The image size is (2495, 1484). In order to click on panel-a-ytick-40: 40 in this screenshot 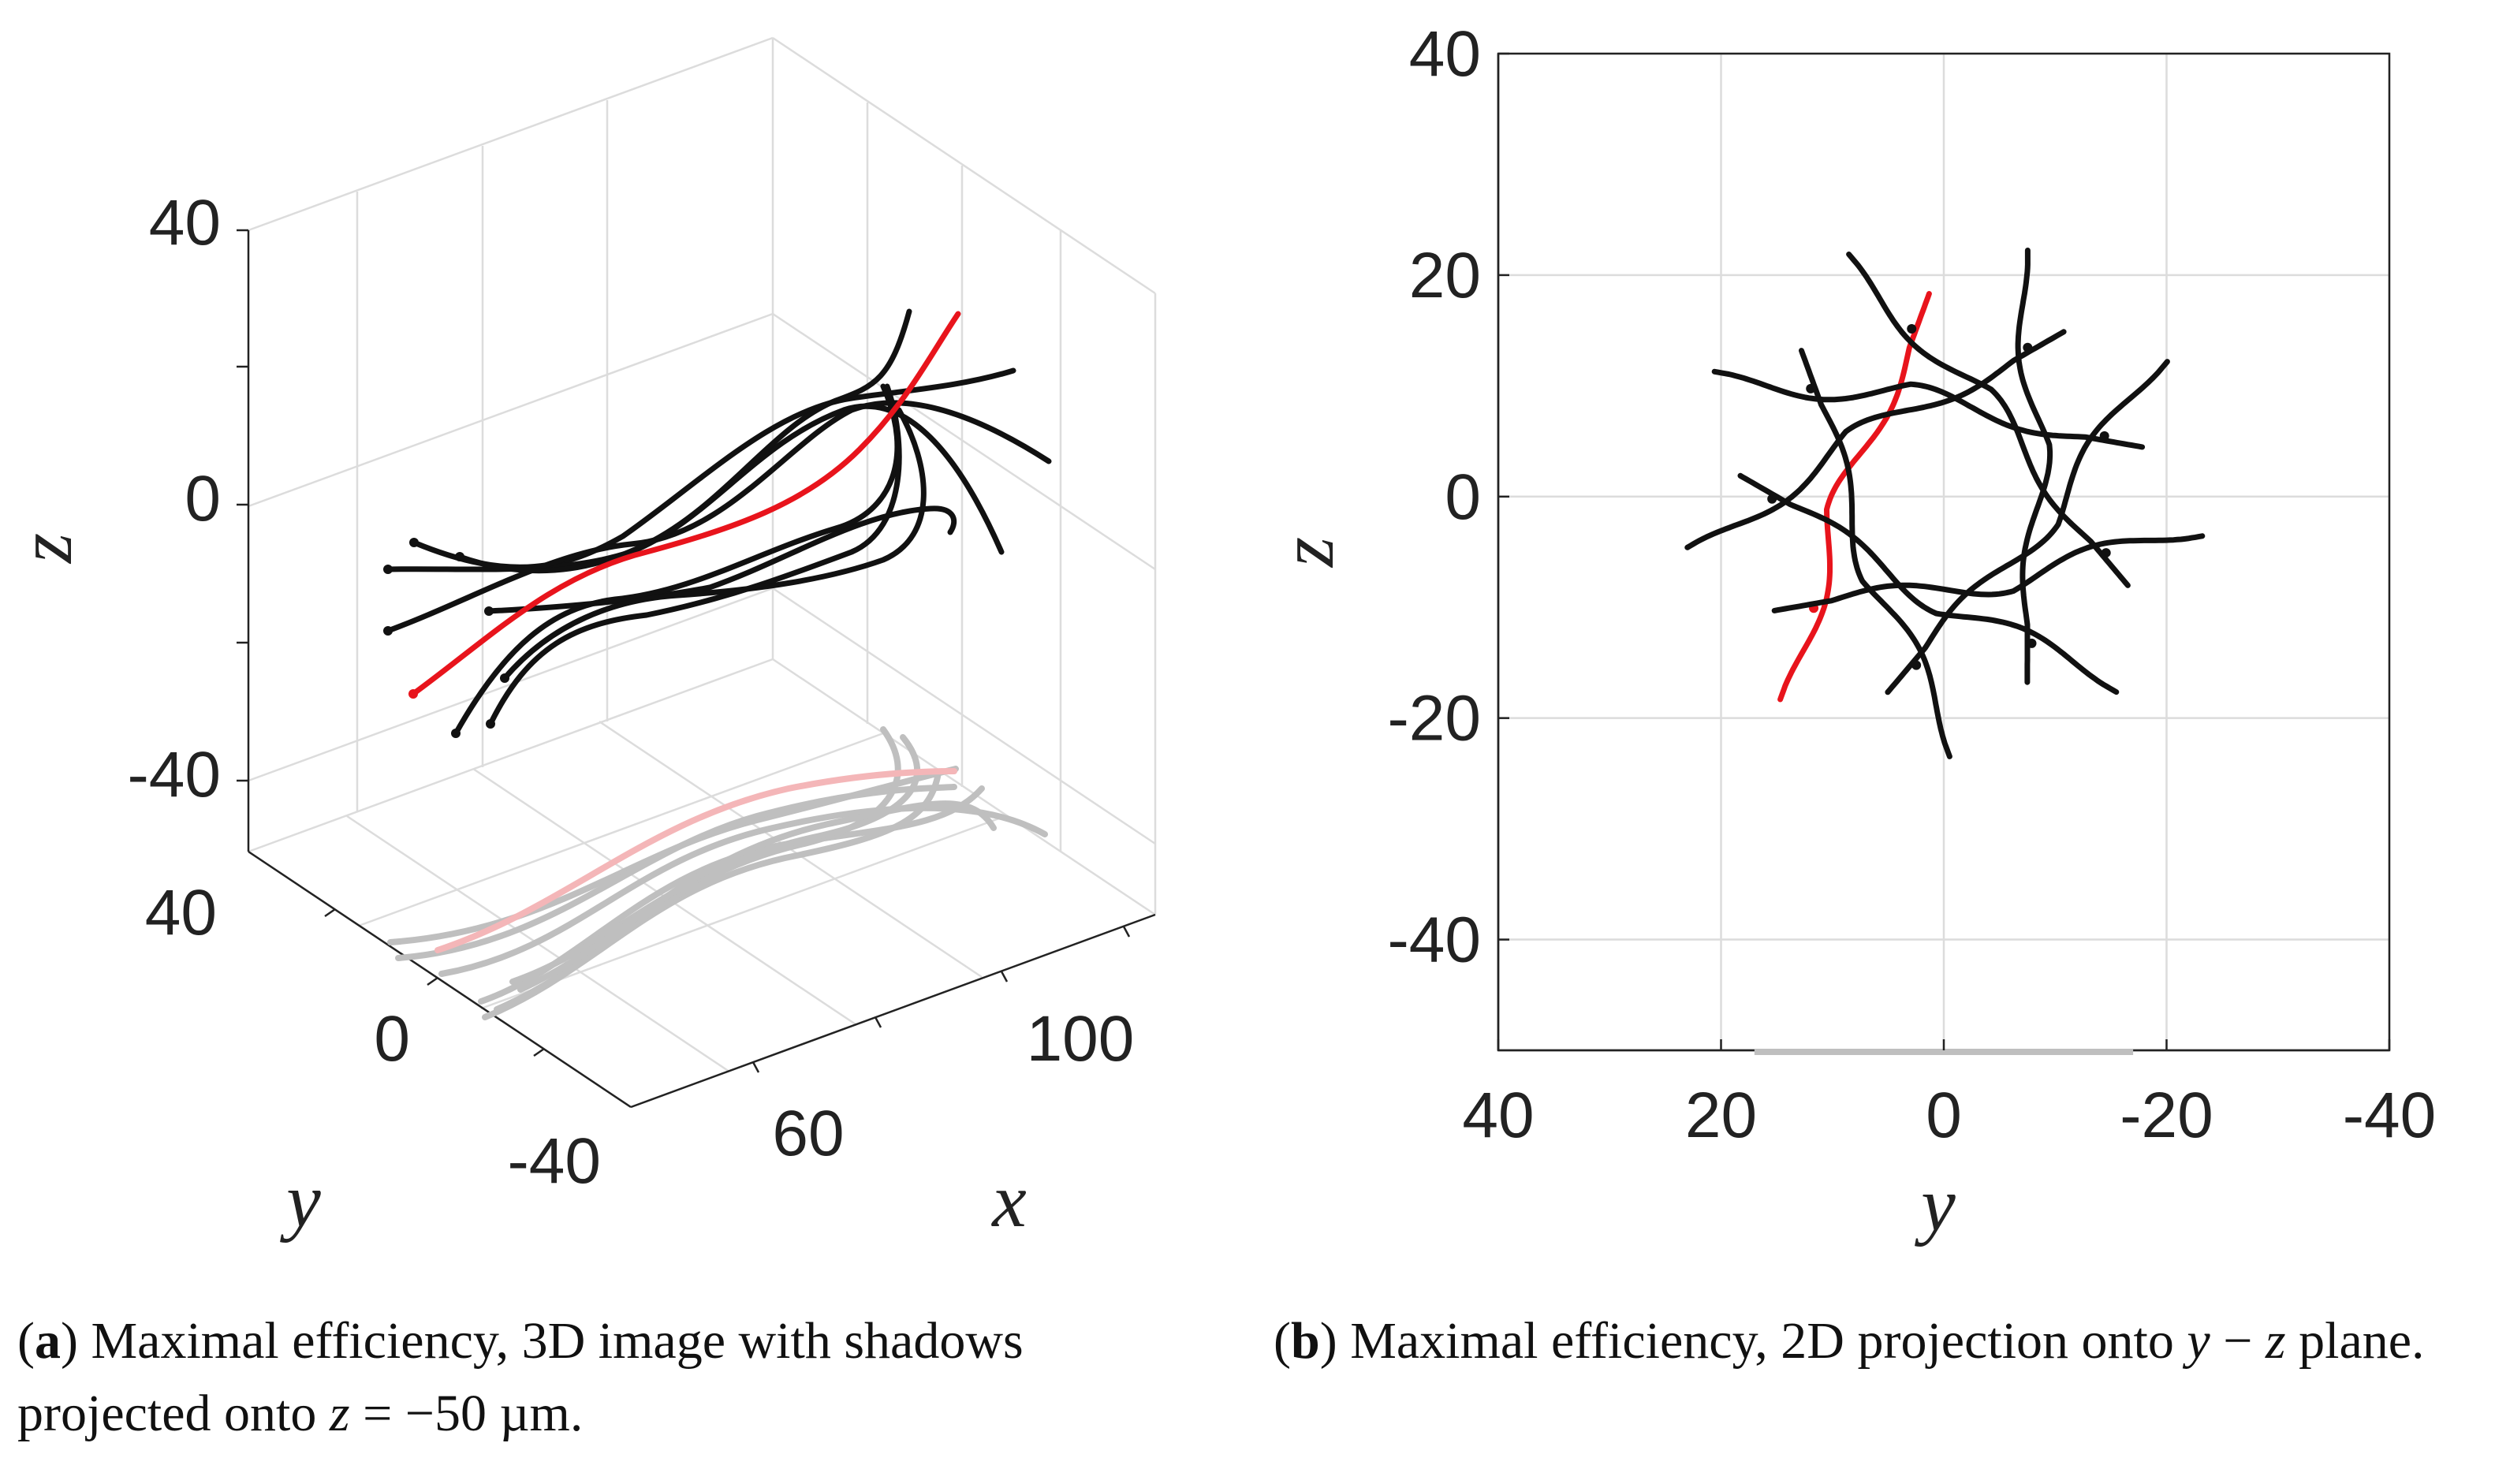, I will do `click(181, 913)`.